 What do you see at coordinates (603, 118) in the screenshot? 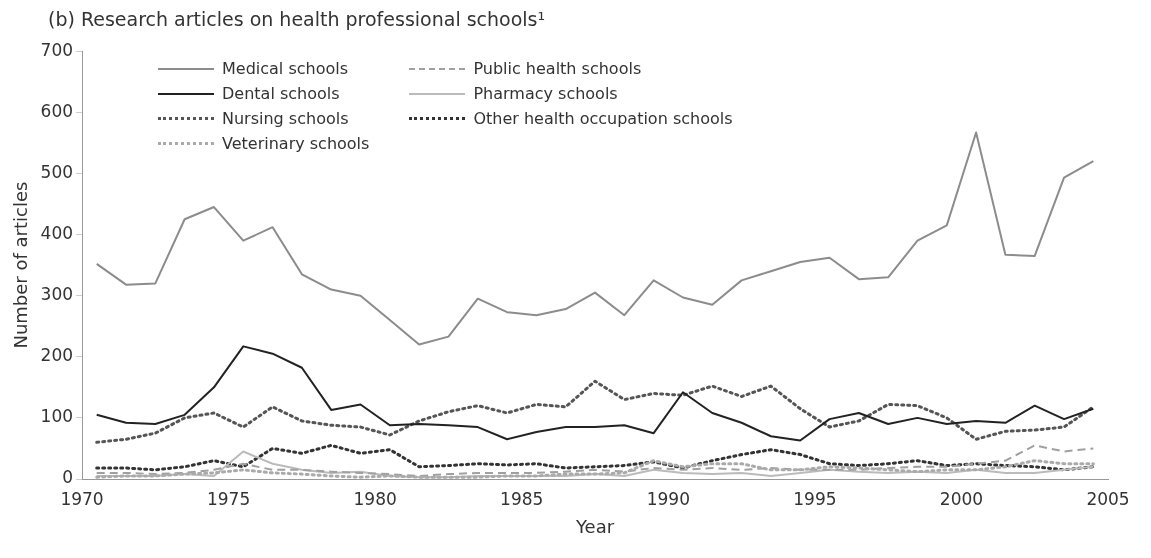
I see `legend-label: Other health occupation schools` at bounding box center [603, 118].